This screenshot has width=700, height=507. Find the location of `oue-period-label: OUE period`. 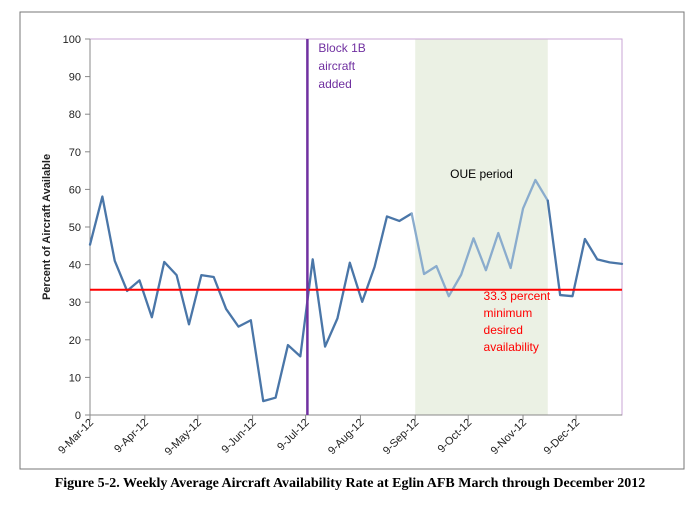

oue-period-label: OUE period is located at coordinates (481, 174).